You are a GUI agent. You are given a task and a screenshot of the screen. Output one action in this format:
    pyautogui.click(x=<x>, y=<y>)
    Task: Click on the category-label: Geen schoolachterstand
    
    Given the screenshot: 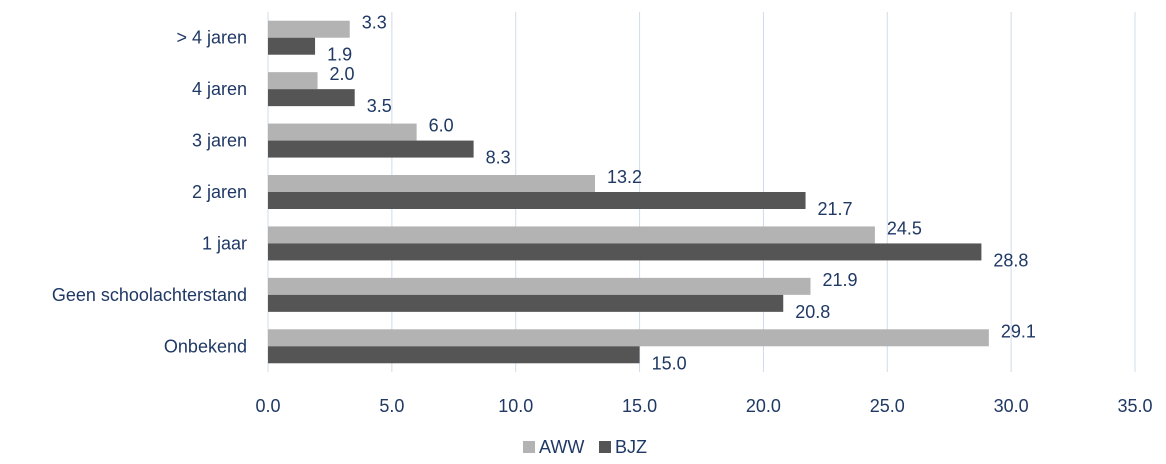 What is the action you would take?
    pyautogui.click(x=149, y=295)
    